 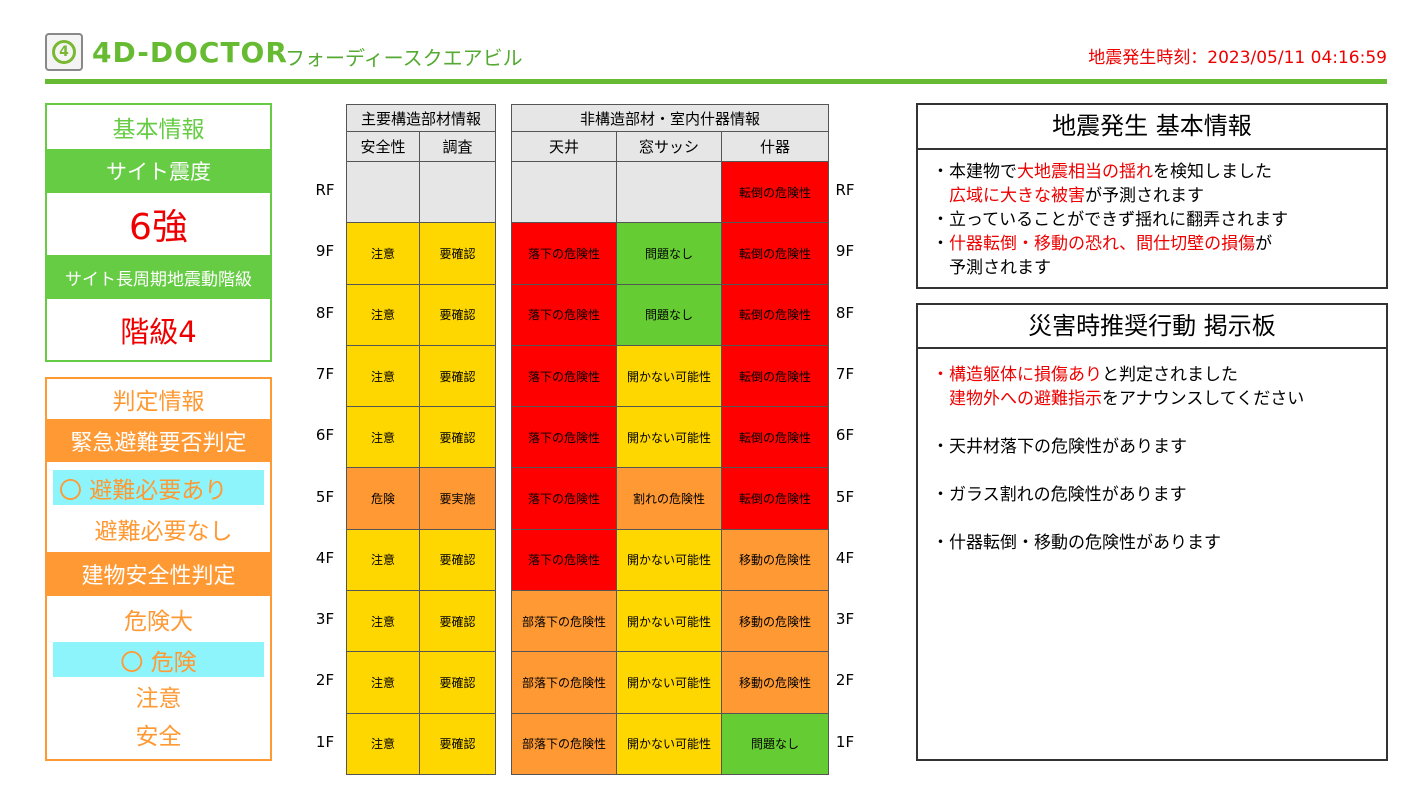 What do you see at coordinates (325, 312) in the screenshot?
I see `floor-label: 8F` at bounding box center [325, 312].